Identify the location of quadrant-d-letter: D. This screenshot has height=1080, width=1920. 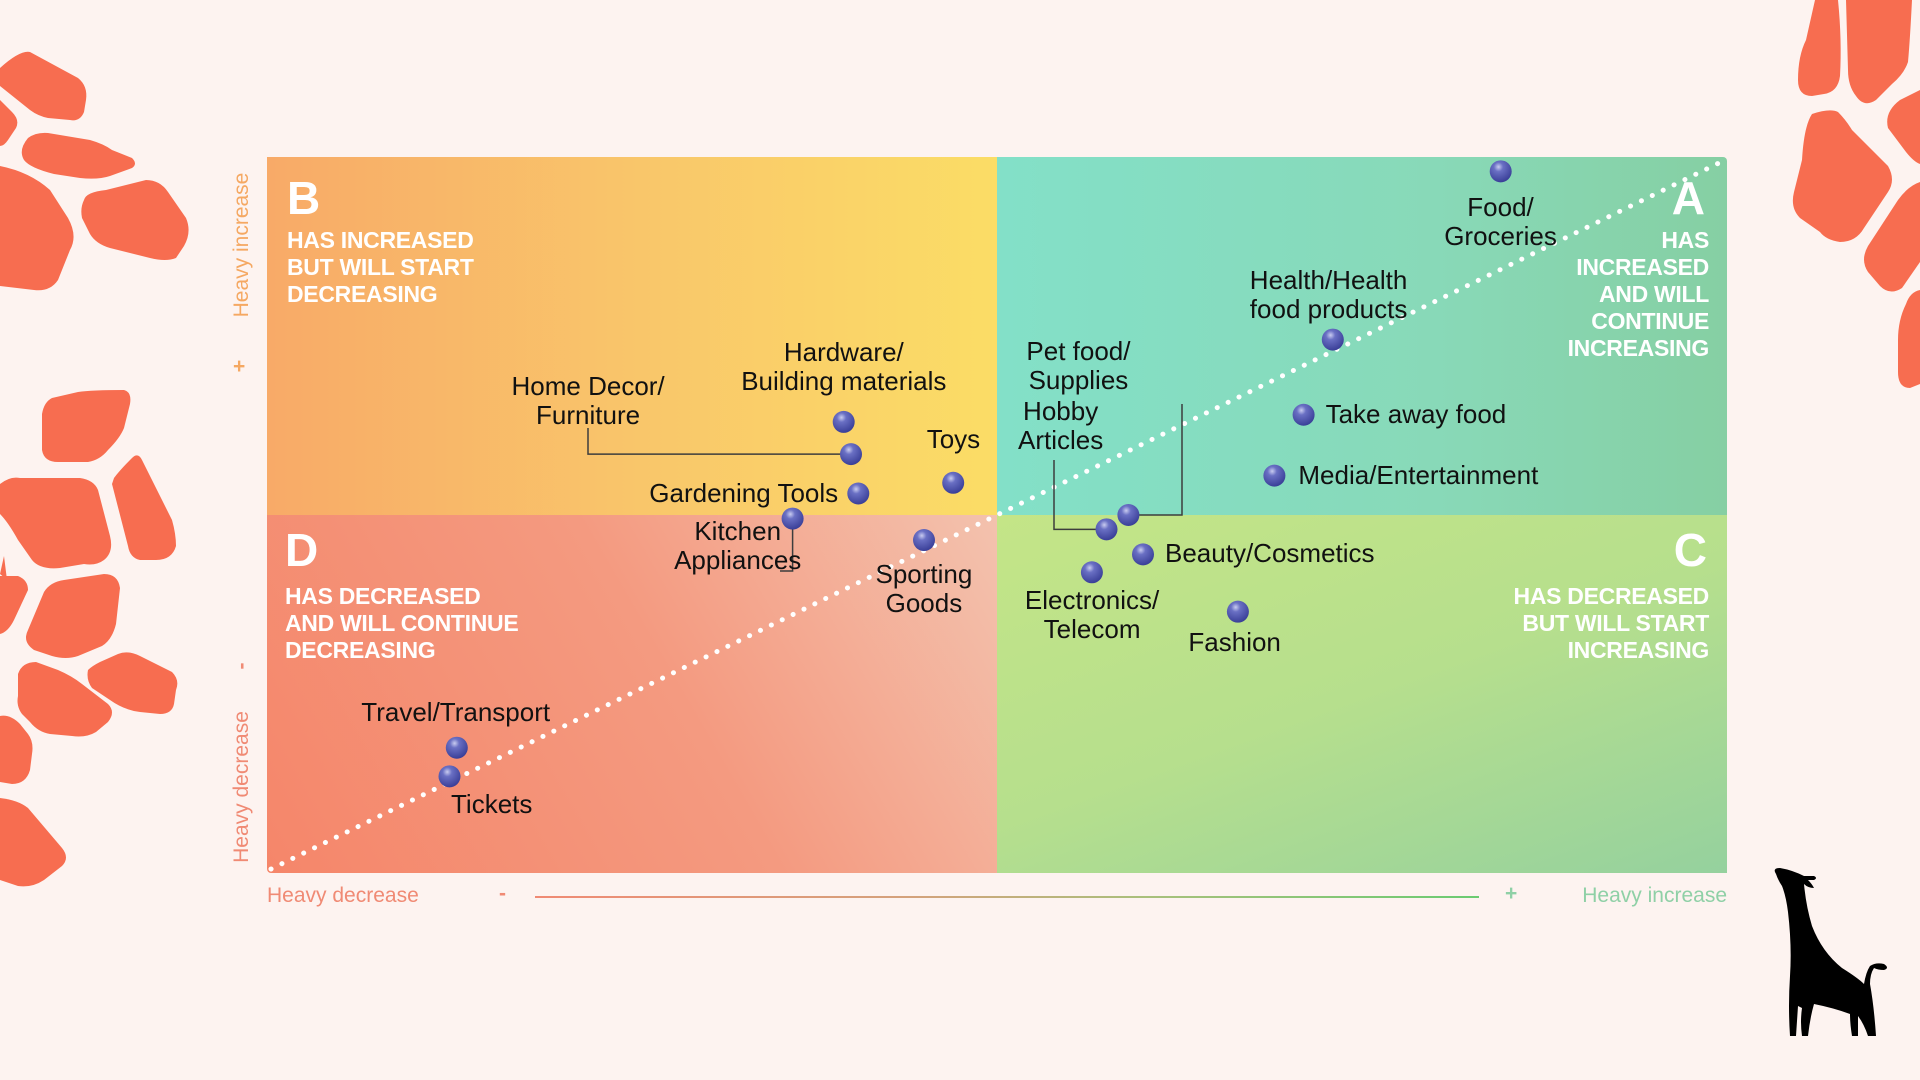
(302, 550).